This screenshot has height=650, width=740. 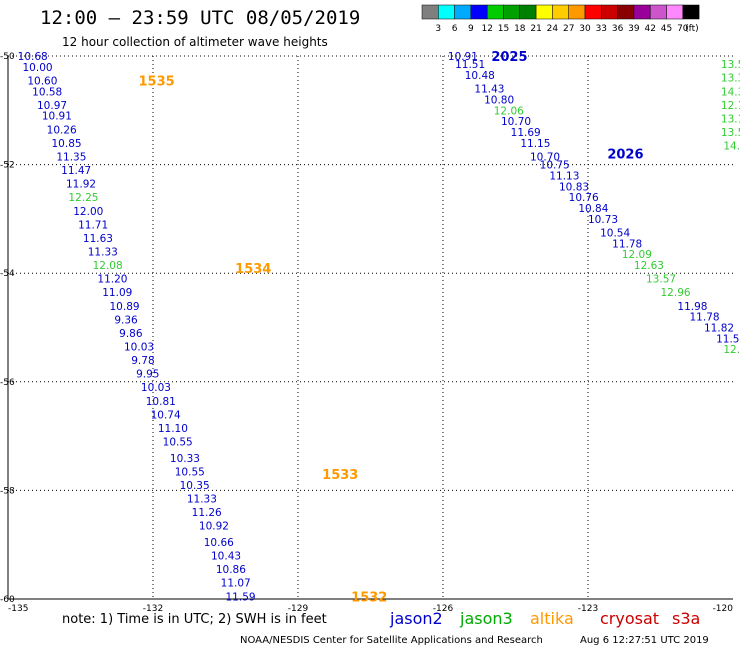 What do you see at coordinates (47, 92) in the screenshot?
I see `wave-height-label: 10.58` at bounding box center [47, 92].